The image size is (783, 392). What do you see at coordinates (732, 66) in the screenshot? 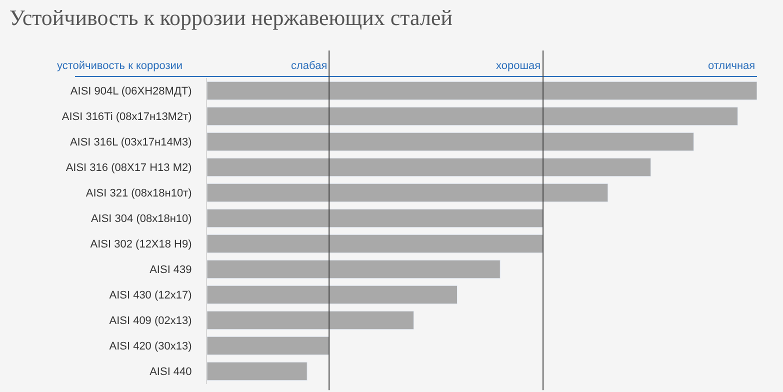
I see `text: отличная` at bounding box center [732, 66].